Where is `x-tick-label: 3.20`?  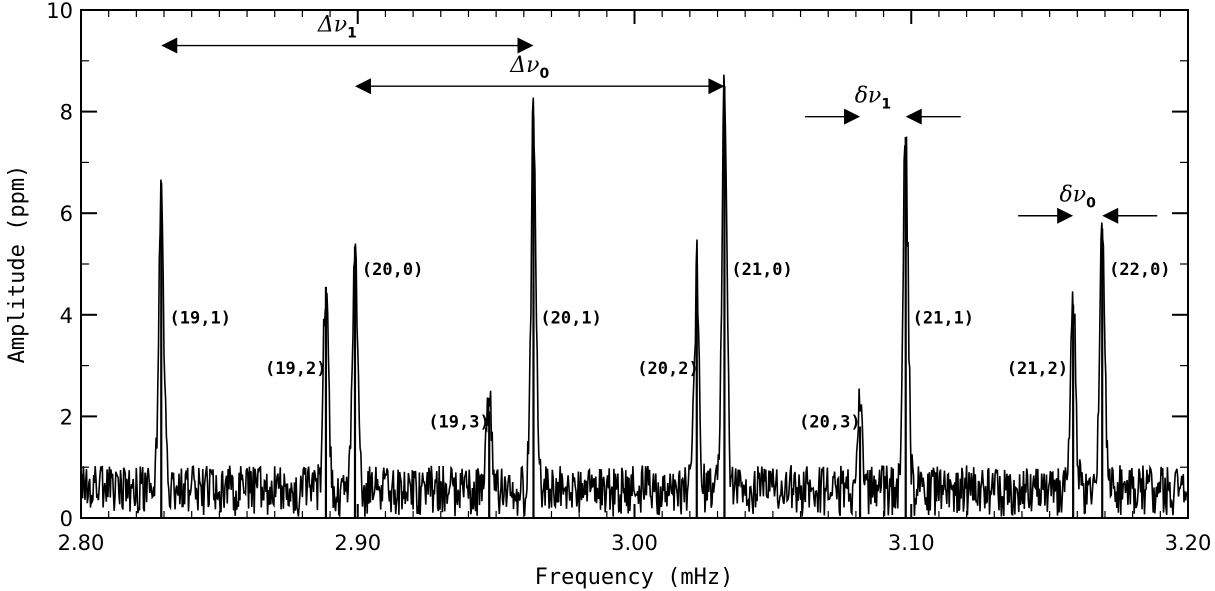 x-tick-label: 3.20 is located at coordinates (1188, 543).